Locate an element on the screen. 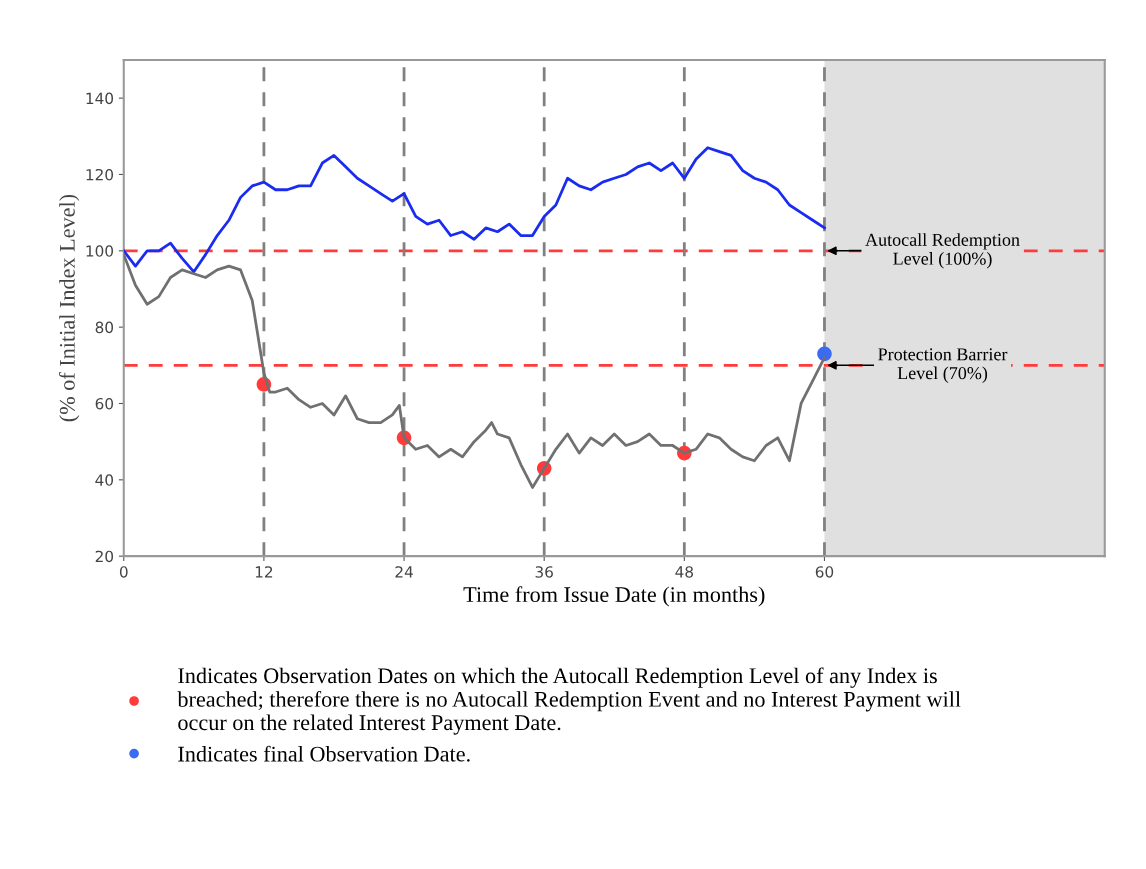 This screenshot has height=869, width=1146. annotation: Protection Barrier Level (70%) is located at coordinates (943, 365).